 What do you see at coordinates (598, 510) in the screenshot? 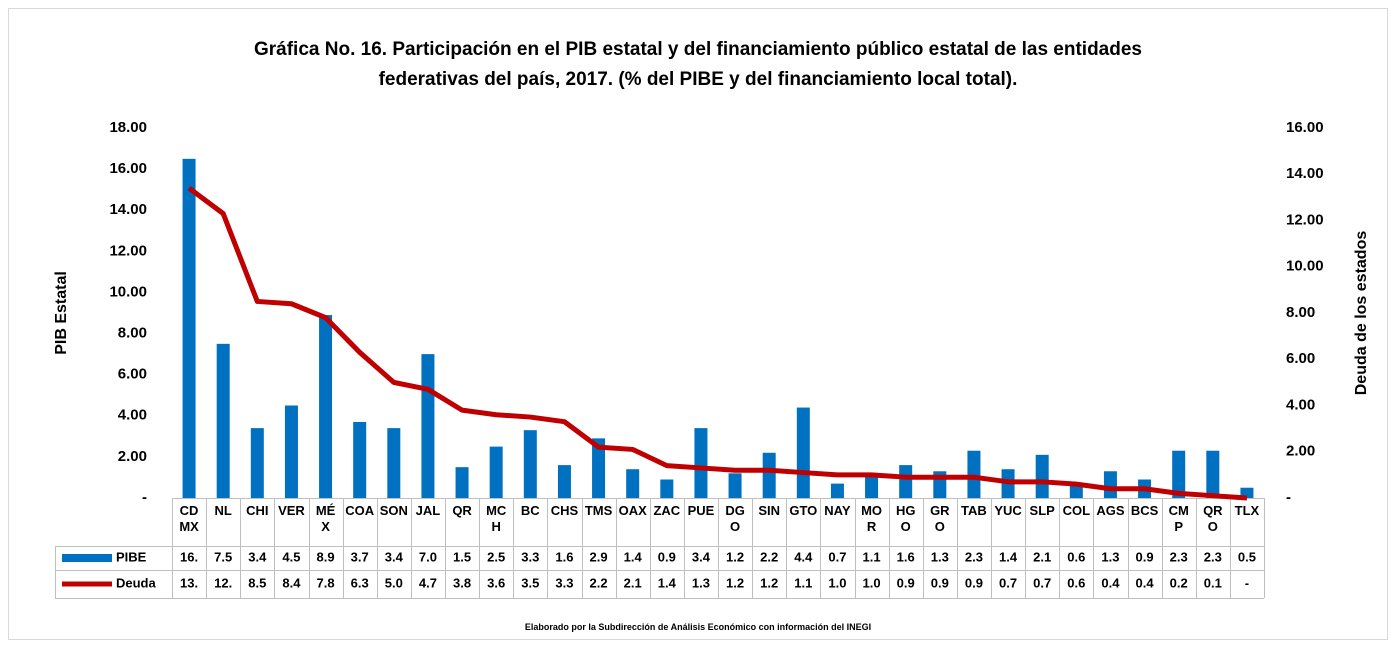
I see `x-tick-label: TMS` at bounding box center [598, 510].